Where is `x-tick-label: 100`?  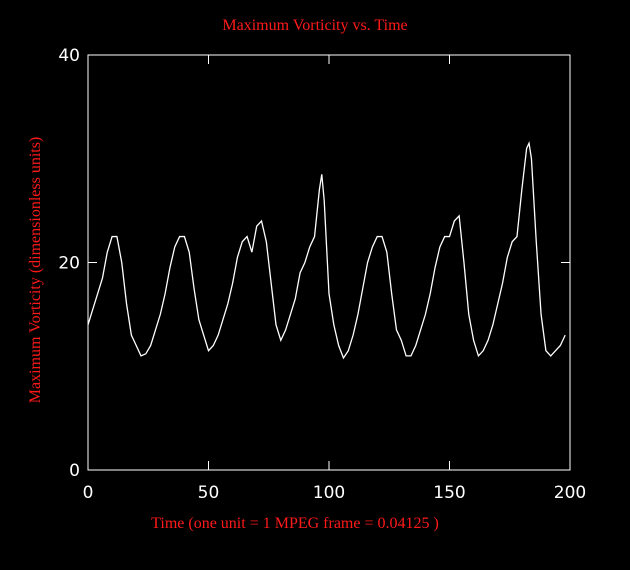
x-tick-label: 100 is located at coordinates (329, 493).